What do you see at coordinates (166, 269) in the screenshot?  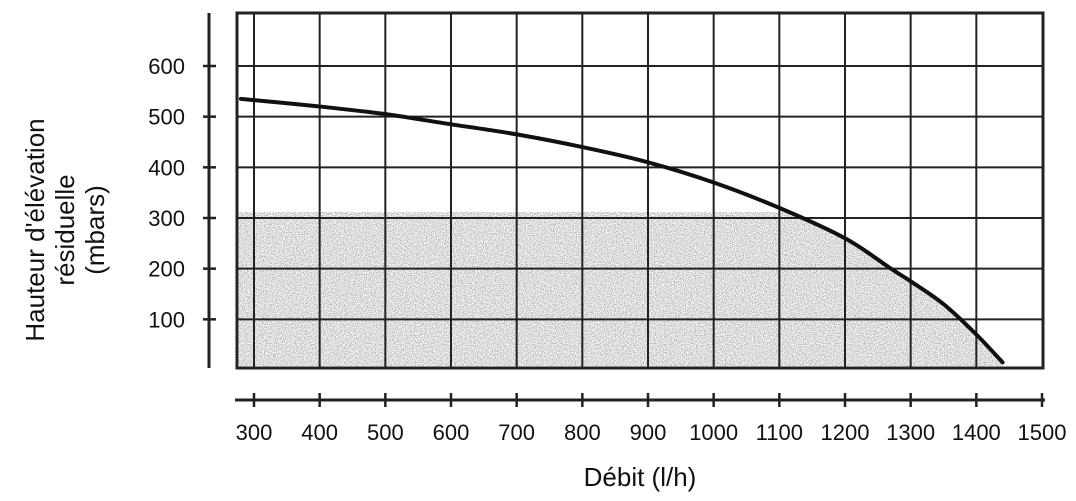 I see `y-tick-label: 200` at bounding box center [166, 269].